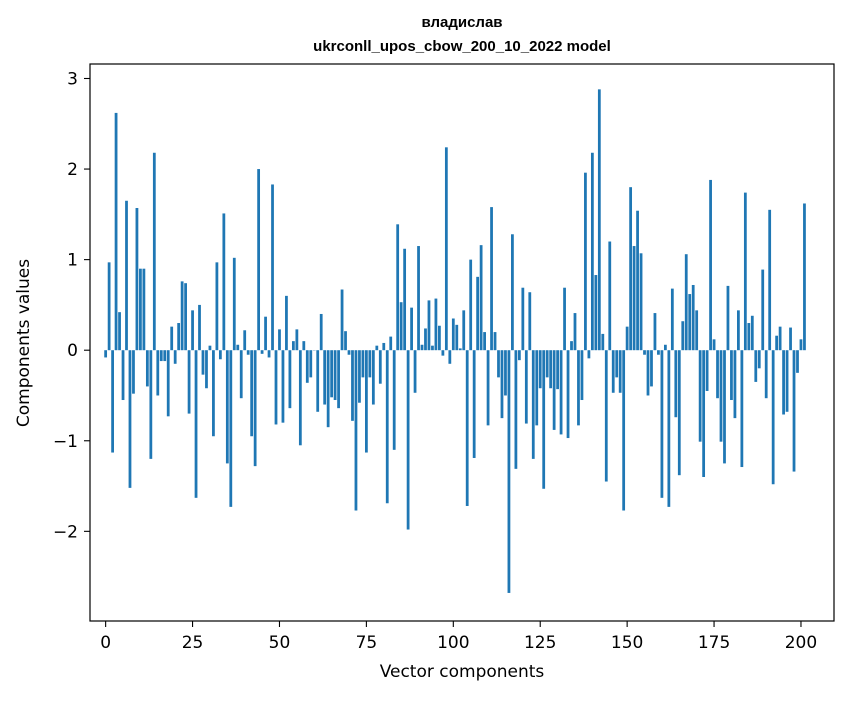 The image size is (847, 701). I want to click on y-axis-label: Components values, so click(24, 343).